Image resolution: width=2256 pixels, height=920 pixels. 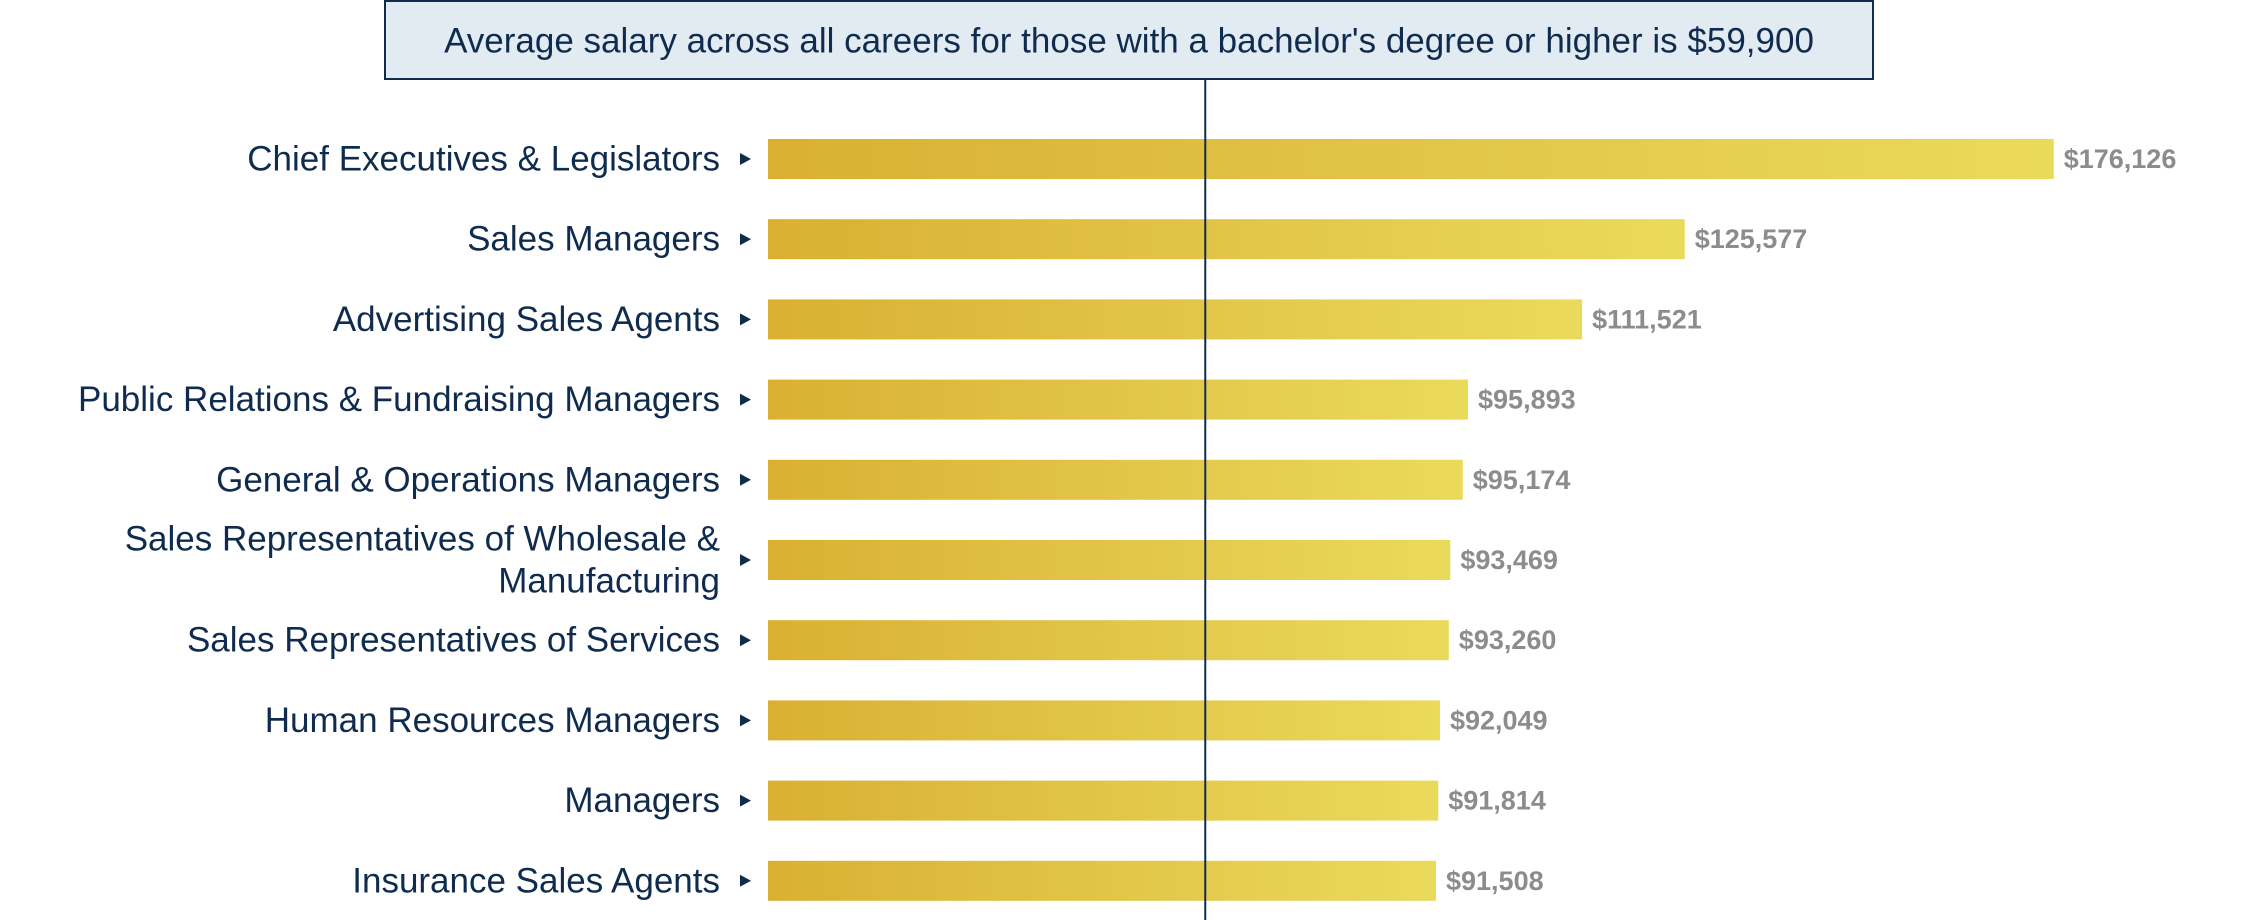 What do you see at coordinates (2120, 159) in the screenshot?
I see `value-label: $176,126` at bounding box center [2120, 159].